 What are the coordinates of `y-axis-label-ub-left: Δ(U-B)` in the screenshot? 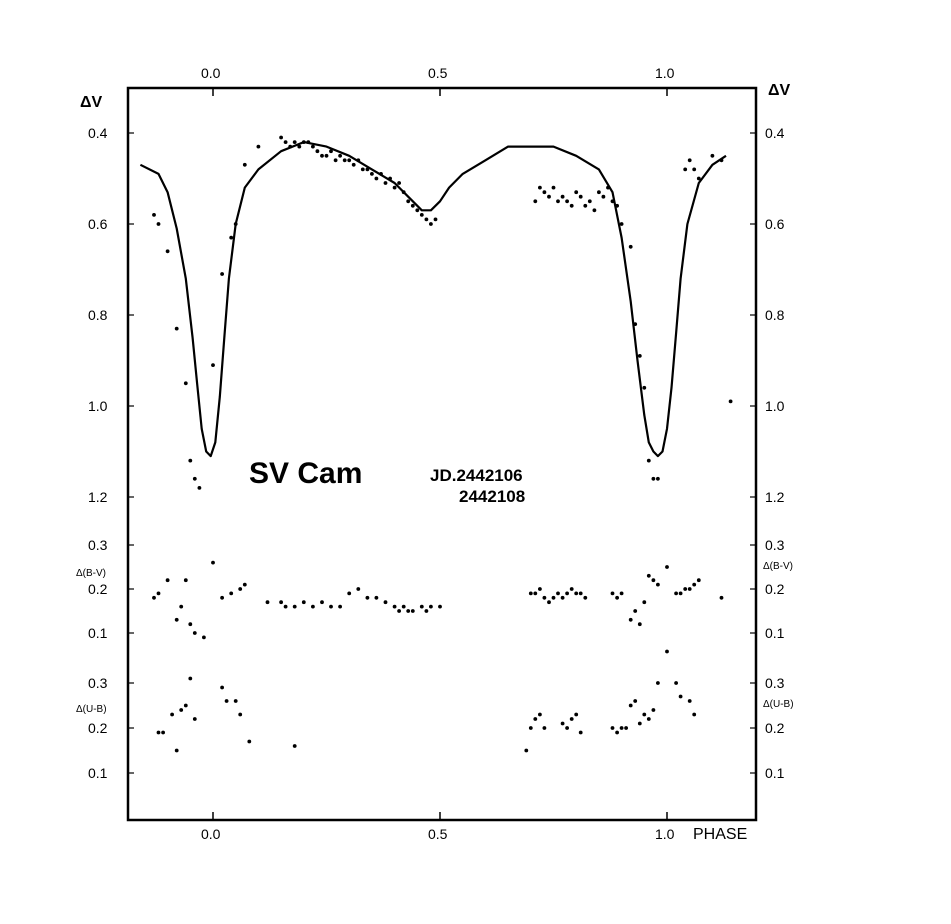 It's located at (91, 709).